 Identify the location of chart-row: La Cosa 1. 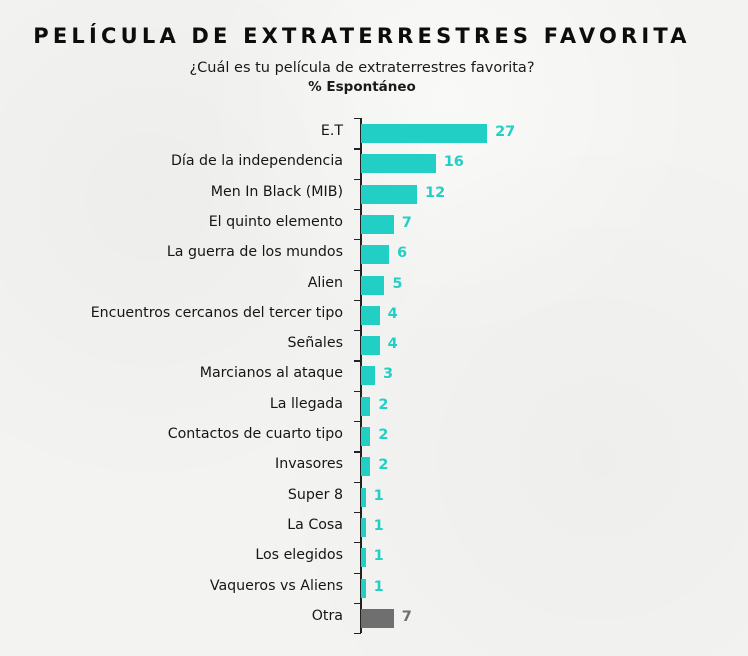
(374, 527).